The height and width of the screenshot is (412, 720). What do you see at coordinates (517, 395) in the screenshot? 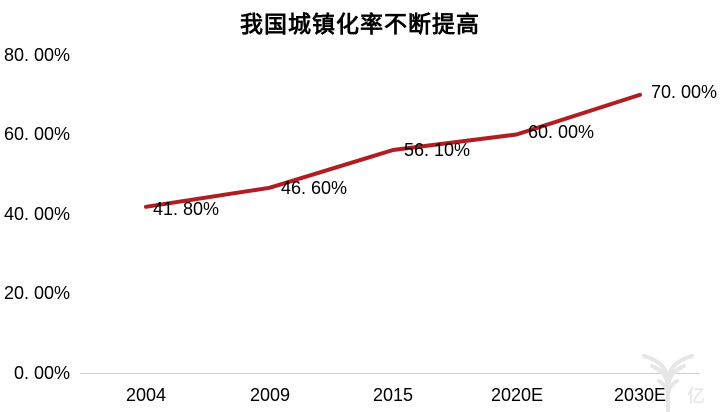
I see `x-tick-2020e: 2020E` at bounding box center [517, 395].